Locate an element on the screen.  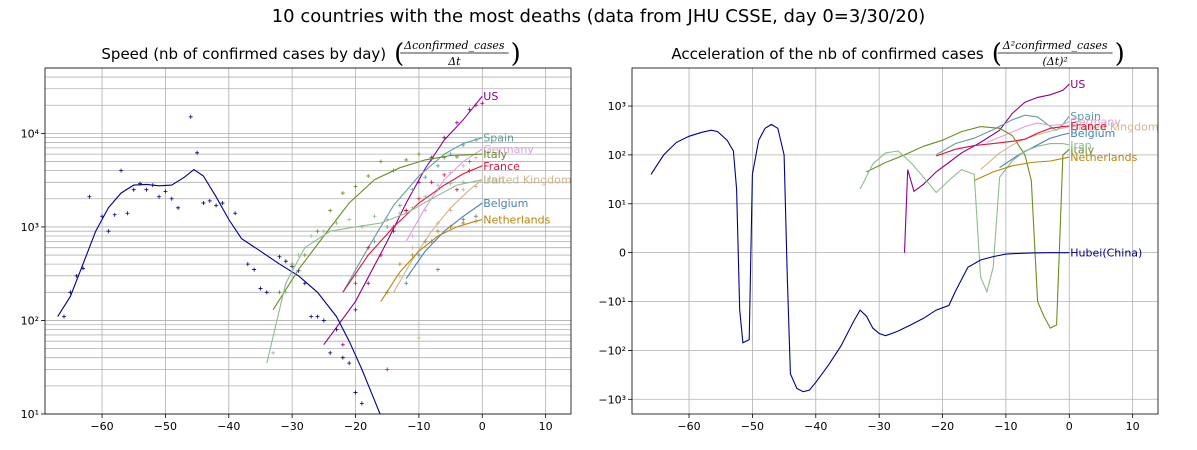
series-line-belgium is located at coordinates (1034, 150).